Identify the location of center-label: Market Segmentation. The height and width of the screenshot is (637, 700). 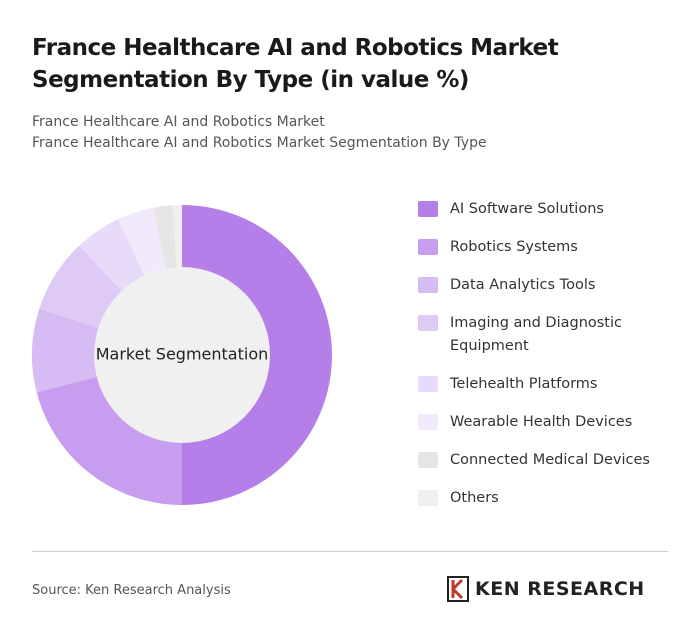
(182, 354).